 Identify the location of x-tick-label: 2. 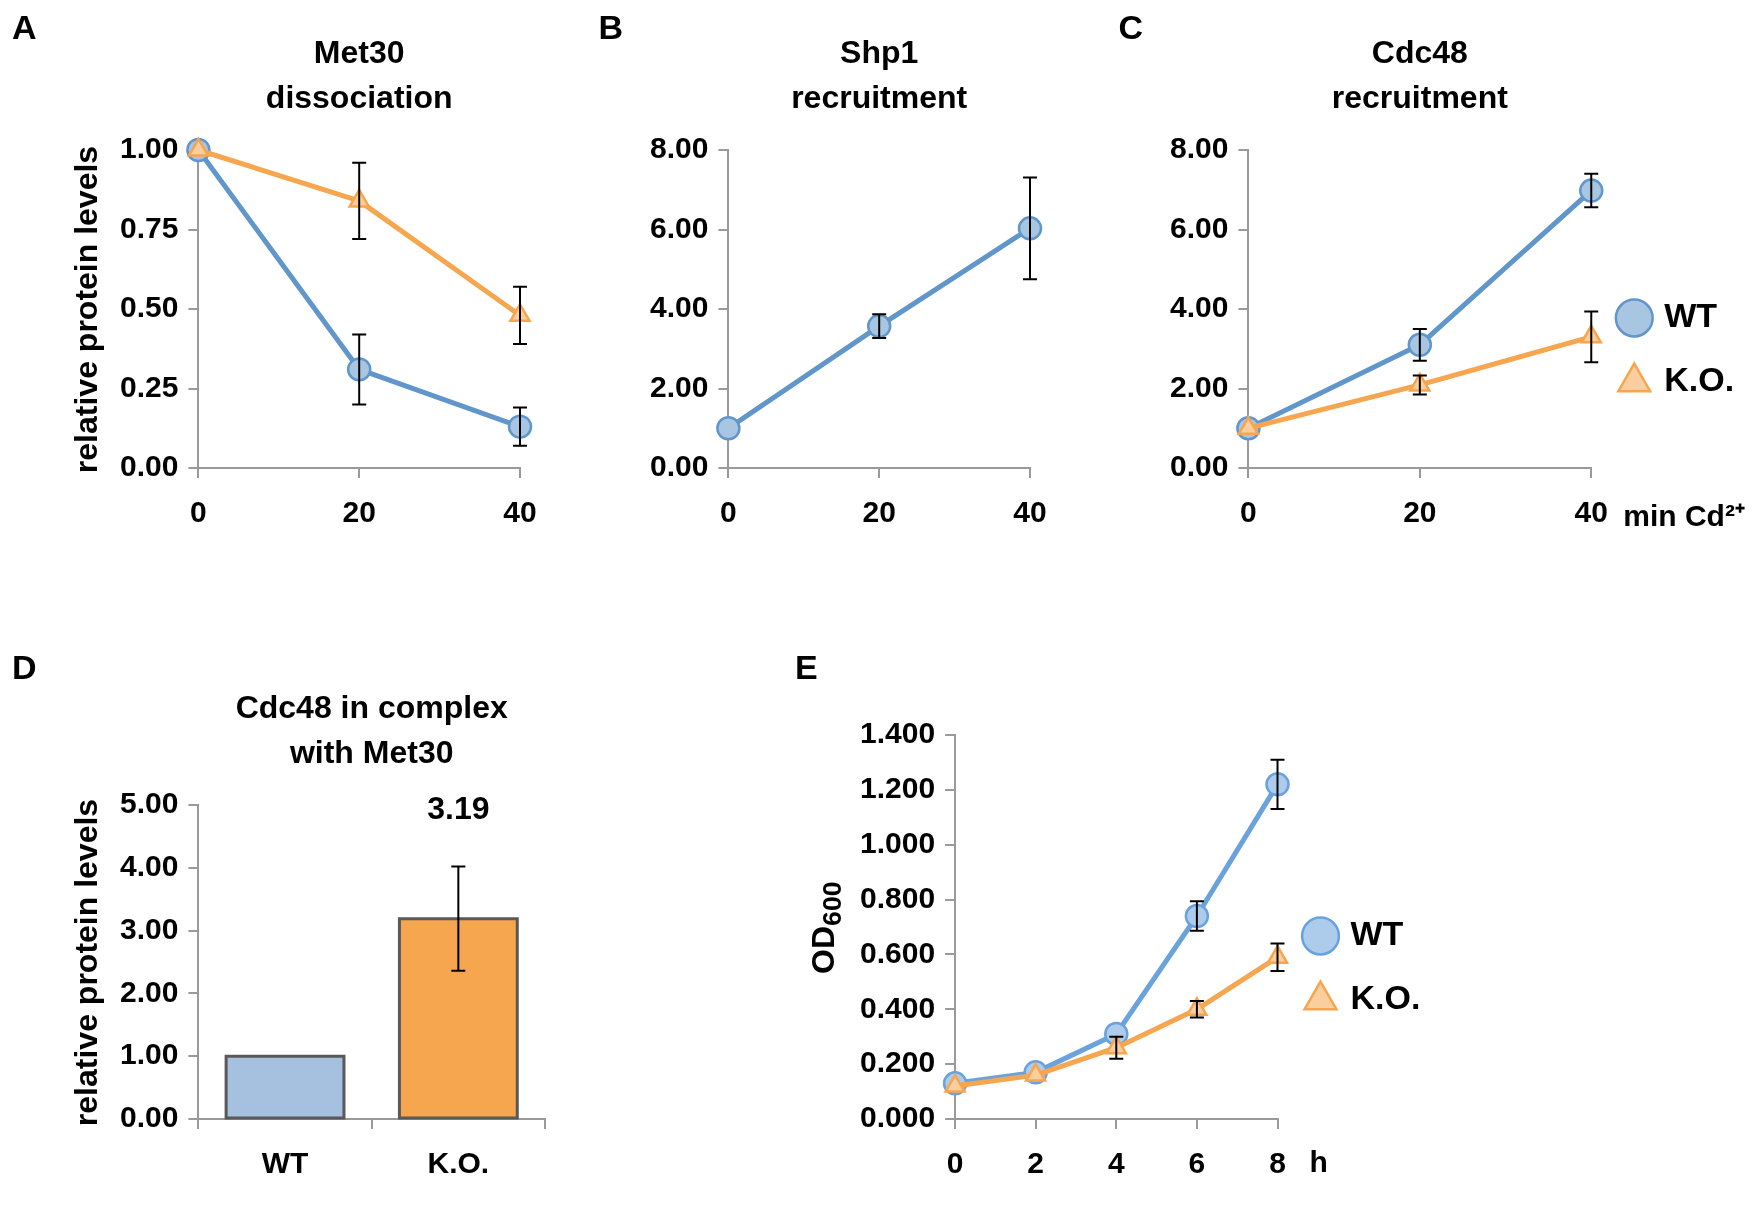
(1036, 1163).